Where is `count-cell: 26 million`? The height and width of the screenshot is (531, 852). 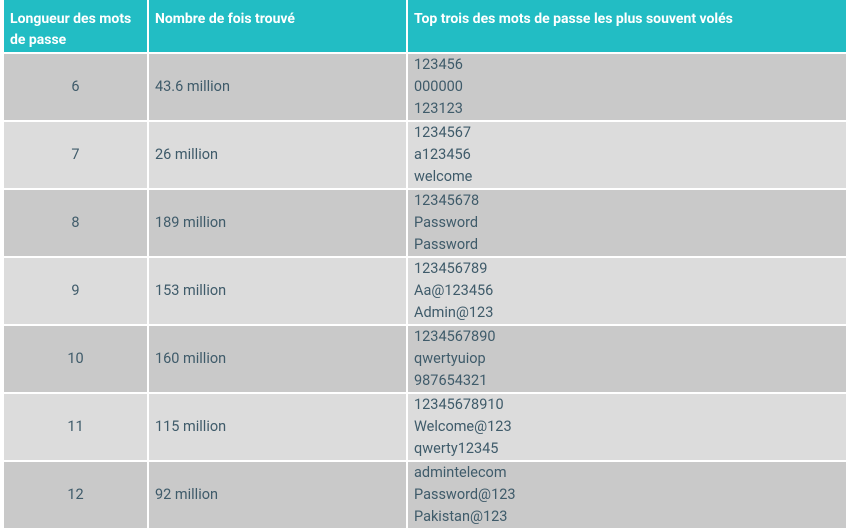 count-cell: 26 million is located at coordinates (277, 155).